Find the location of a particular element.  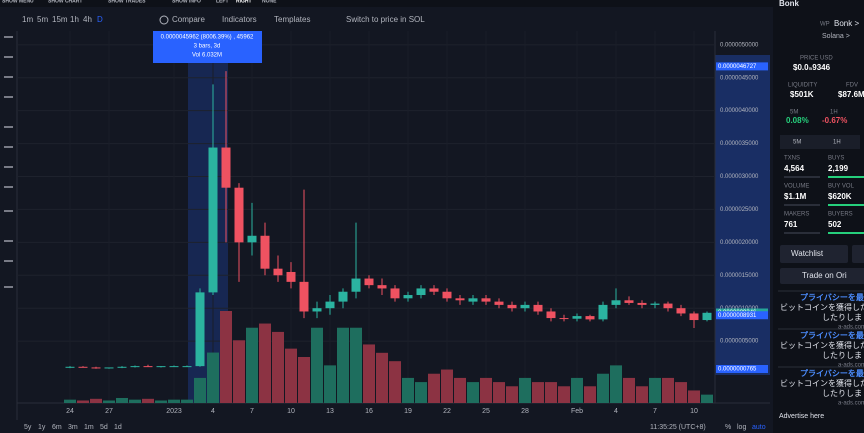

interval: 15m is located at coordinates (60, 19).